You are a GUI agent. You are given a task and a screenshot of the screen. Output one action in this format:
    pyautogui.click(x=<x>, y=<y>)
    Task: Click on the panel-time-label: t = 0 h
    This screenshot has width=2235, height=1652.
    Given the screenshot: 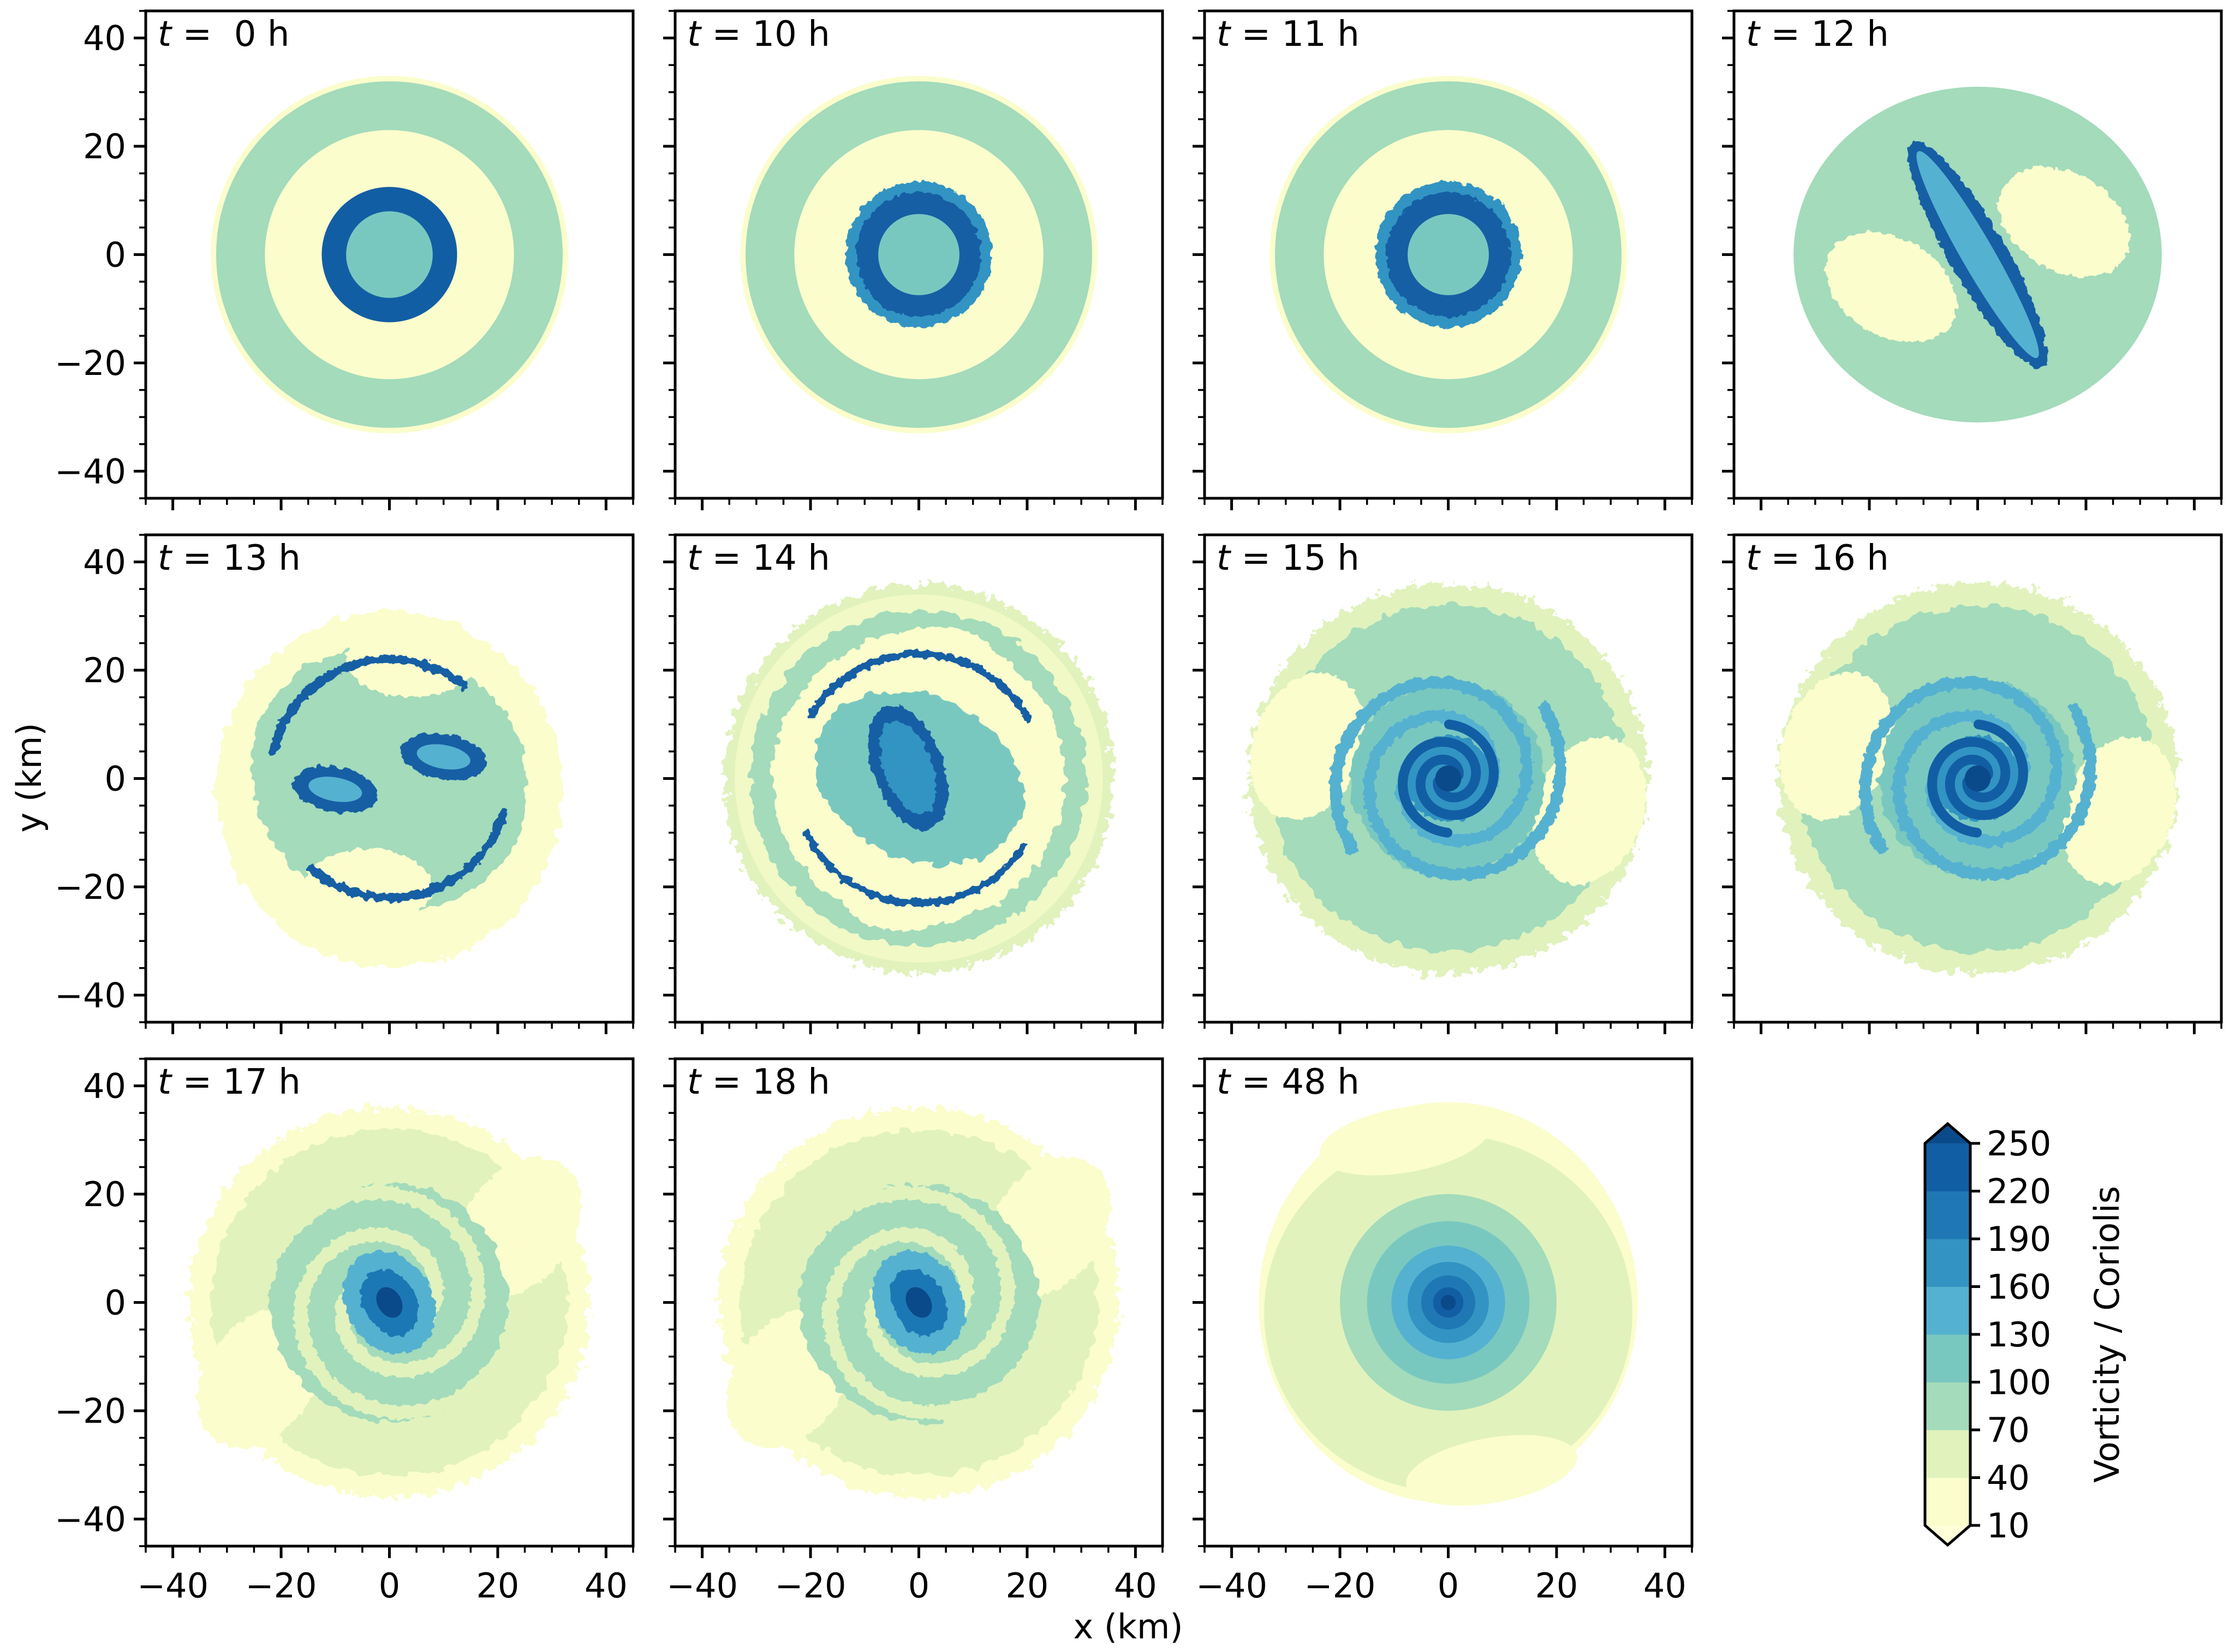 What is the action you would take?
    pyautogui.click(x=223, y=34)
    